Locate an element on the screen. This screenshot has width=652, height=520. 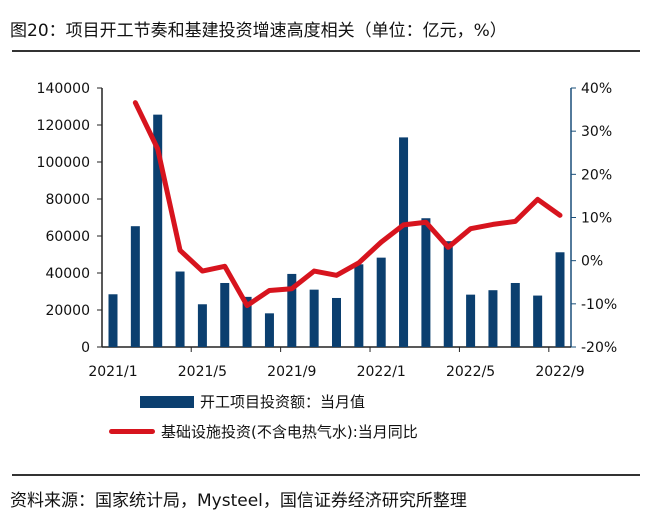
right-tick-label: 40% is located at coordinates (596, 89).